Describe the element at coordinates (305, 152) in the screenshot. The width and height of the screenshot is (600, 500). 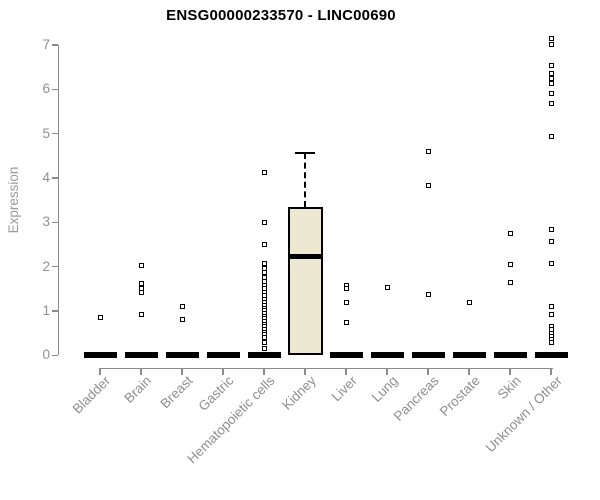
I see `whisker-cap` at that location.